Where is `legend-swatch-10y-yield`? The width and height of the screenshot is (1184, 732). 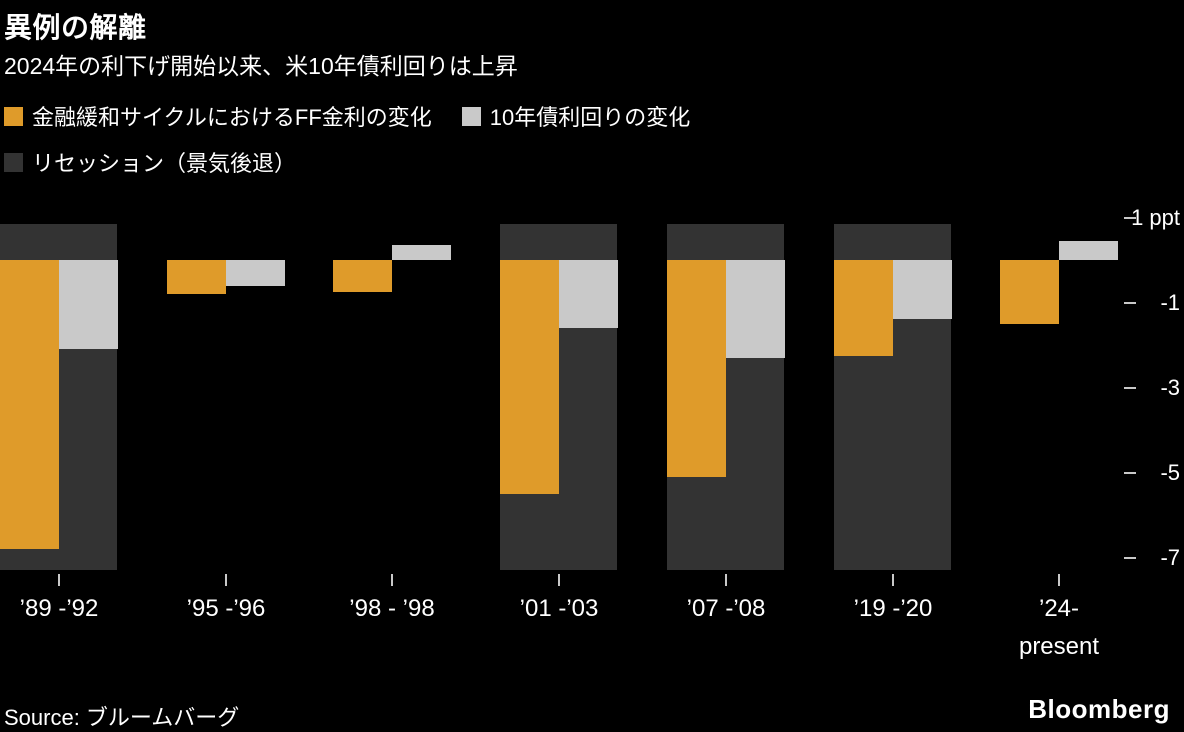
legend-swatch-10y-yield is located at coordinates (471, 116).